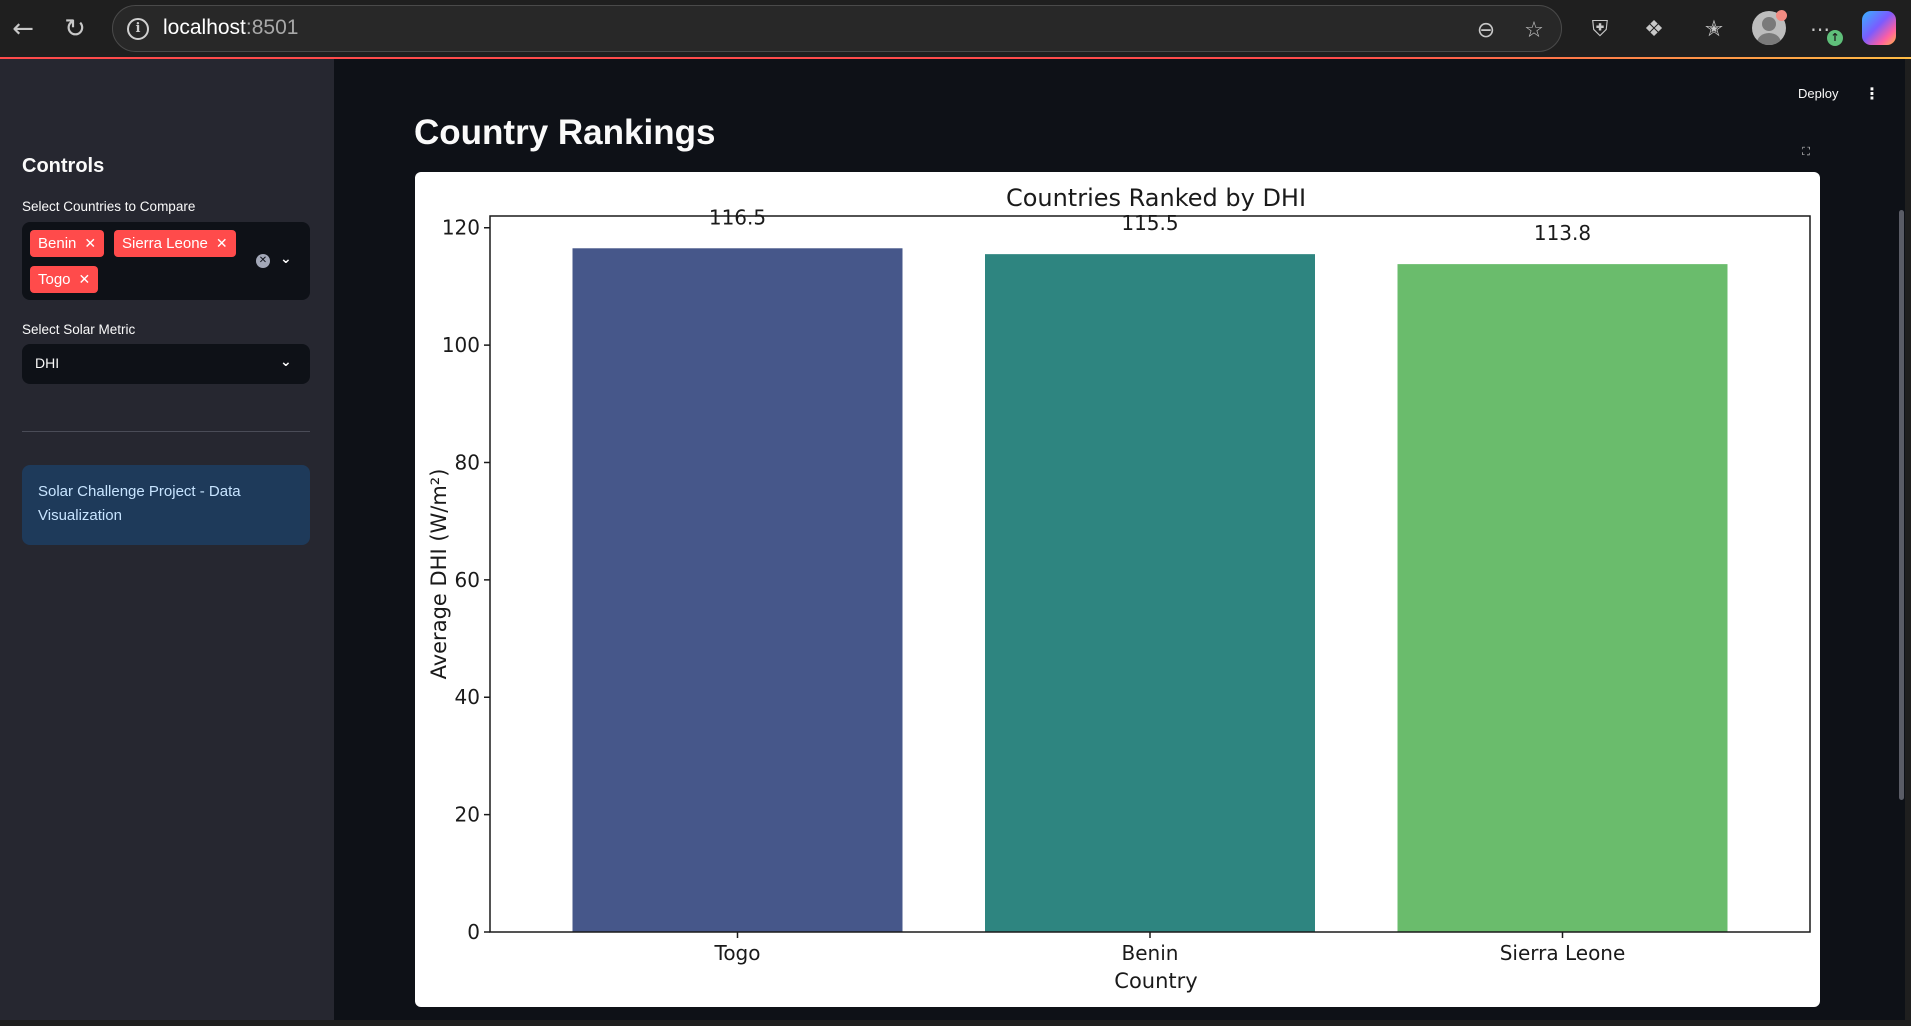 The width and height of the screenshot is (1911, 1026). I want to click on bar-value-label: 116.5, so click(737, 217).